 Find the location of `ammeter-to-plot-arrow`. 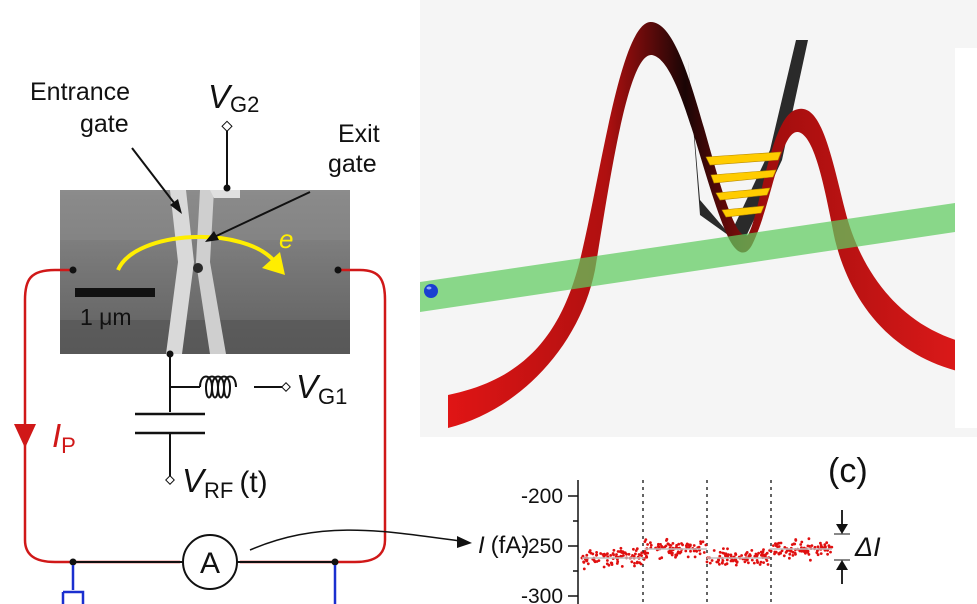

ammeter-to-plot-arrow is located at coordinates (355, 540).